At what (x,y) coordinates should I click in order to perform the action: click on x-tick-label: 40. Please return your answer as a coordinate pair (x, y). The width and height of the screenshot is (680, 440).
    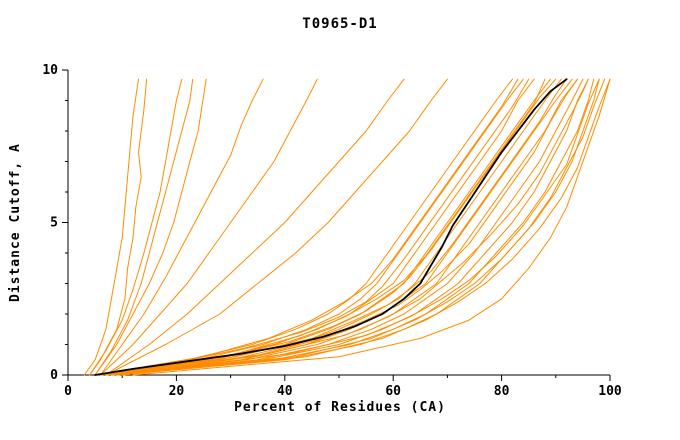
    Looking at the image, I should click on (285, 391).